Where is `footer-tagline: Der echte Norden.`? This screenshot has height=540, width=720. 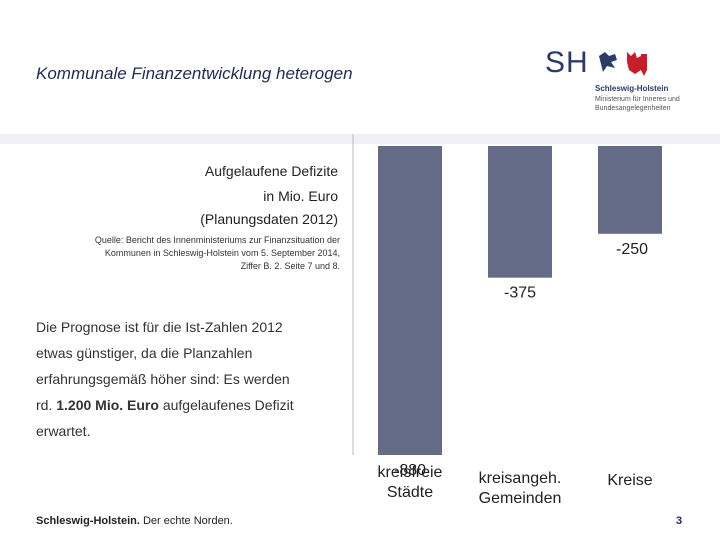
footer-tagline: Der echte Norden. is located at coordinates (186, 521).